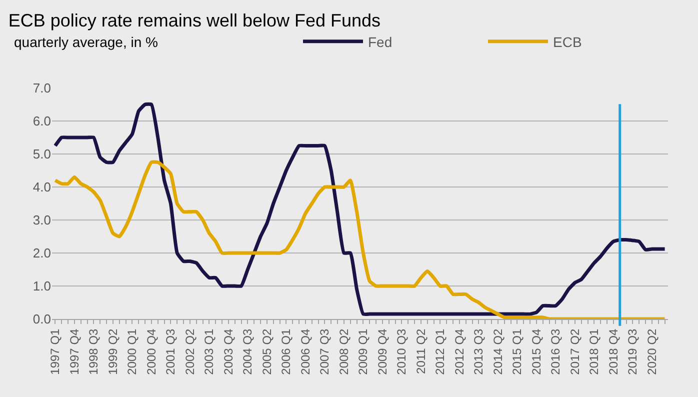  I want to click on x-tick-label: 2001 Q3, so click(171, 351).